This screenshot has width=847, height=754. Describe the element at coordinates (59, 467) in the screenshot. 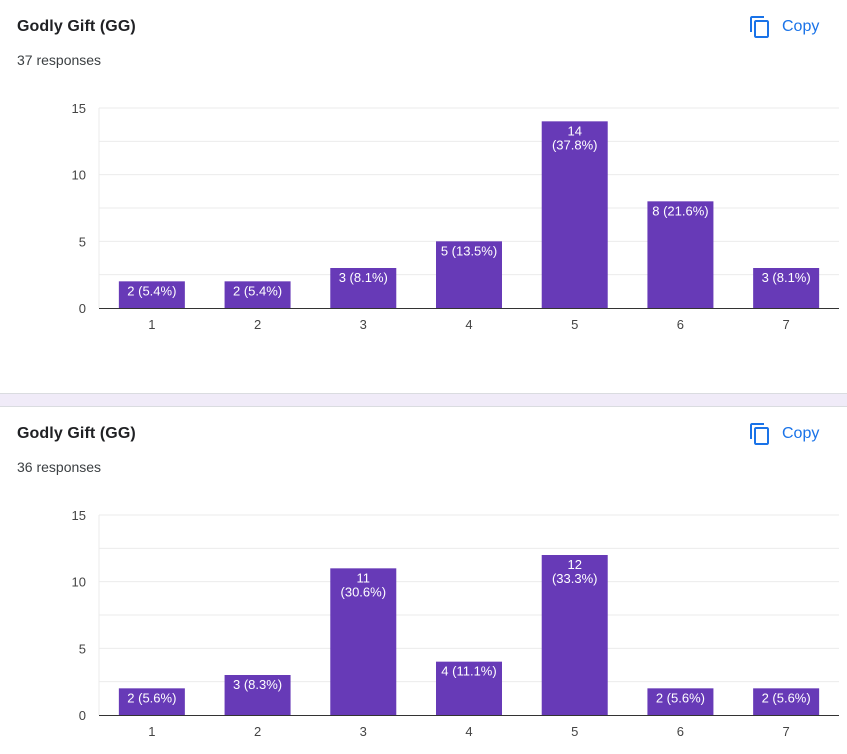

I see `response-count: 36 responses` at that location.